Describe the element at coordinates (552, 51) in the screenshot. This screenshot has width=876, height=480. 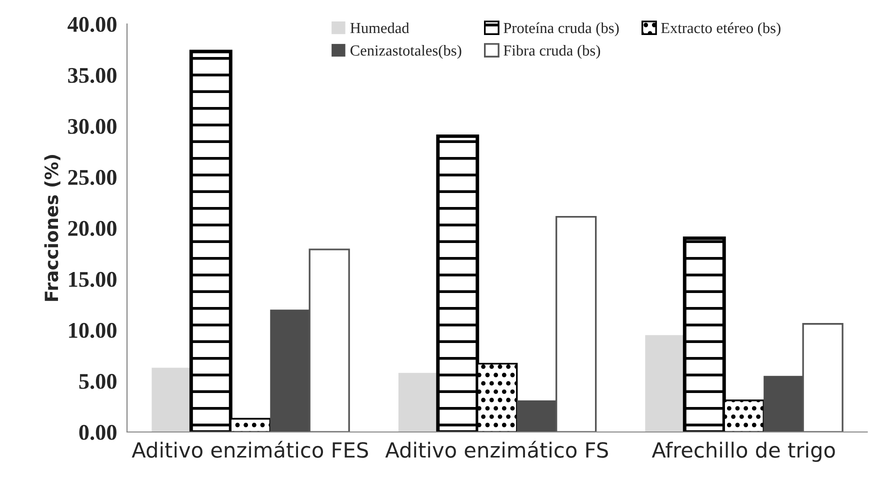
I see `legend-label: Fibra cruda (bs)` at that location.